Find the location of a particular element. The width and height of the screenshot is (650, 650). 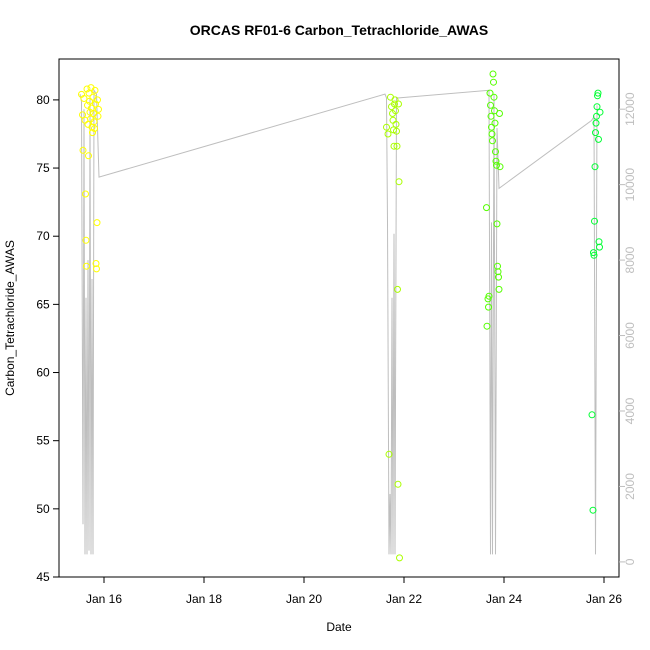

left-axis: 45 50 55 60 65 70 75 80 is located at coordinates (47, 338).